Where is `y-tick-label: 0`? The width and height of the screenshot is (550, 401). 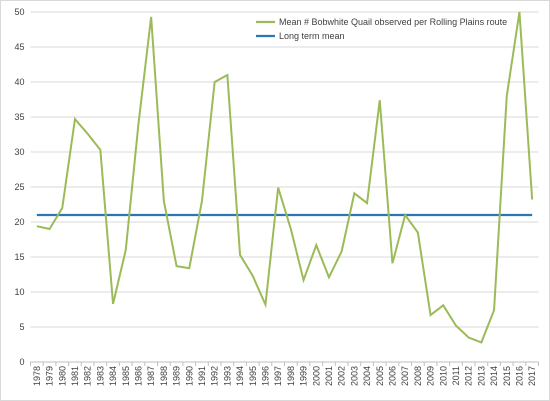 y-tick-label: 0 is located at coordinates (21, 362).